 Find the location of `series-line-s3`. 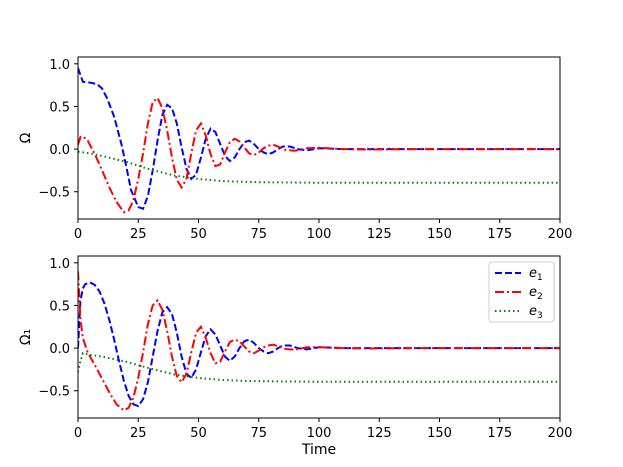

series-line-s3 is located at coordinates (319, 167).